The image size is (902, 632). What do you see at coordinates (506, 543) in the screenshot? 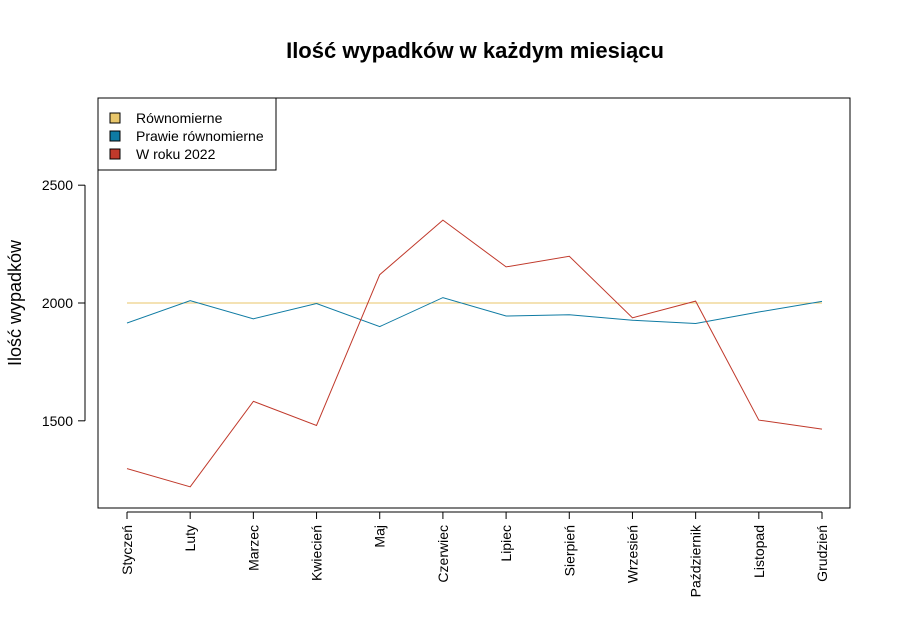
I see `x-tick-label: Lipiec` at bounding box center [506, 543].